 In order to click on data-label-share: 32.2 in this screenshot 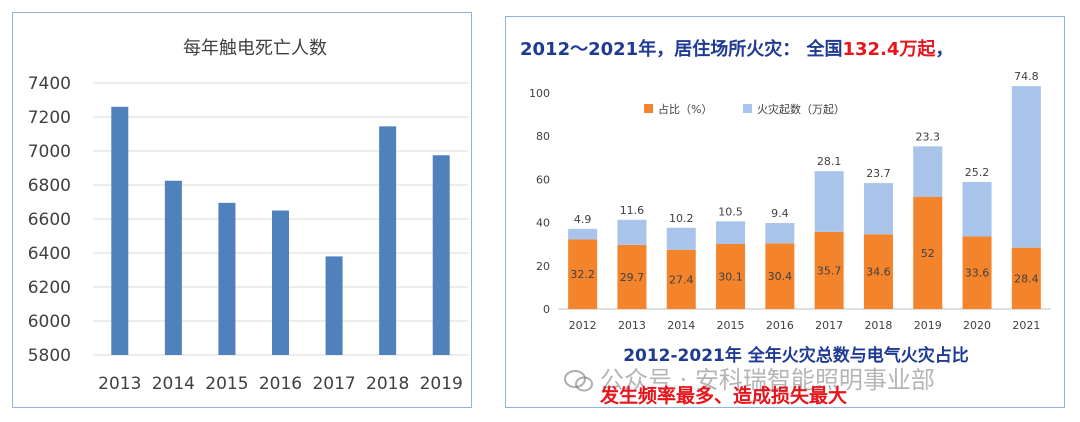, I will do `click(582, 274)`.